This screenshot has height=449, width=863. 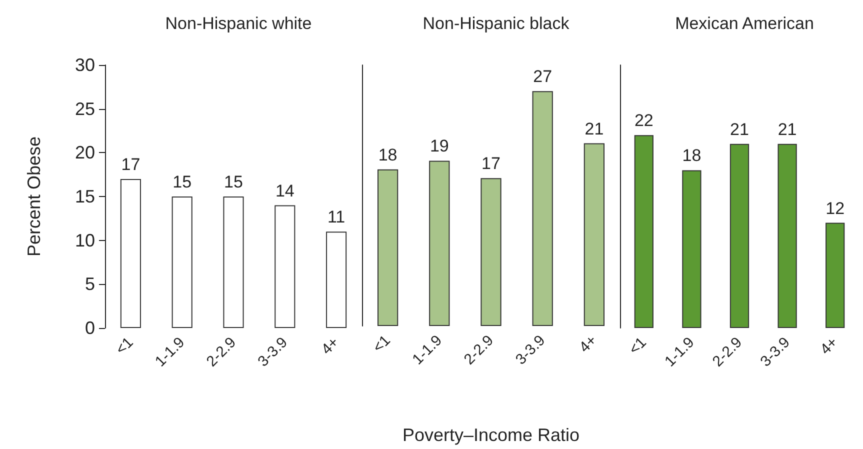 I want to click on data-label: 27, so click(x=542, y=76).